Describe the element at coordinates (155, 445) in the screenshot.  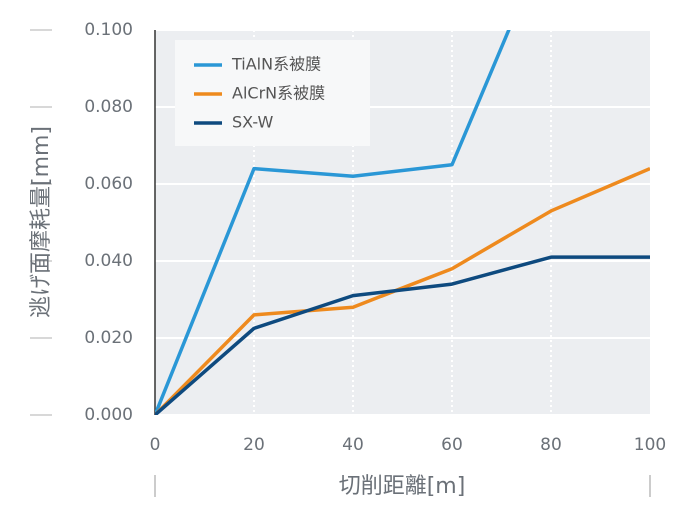
I see `x-tick-label: 0` at that location.